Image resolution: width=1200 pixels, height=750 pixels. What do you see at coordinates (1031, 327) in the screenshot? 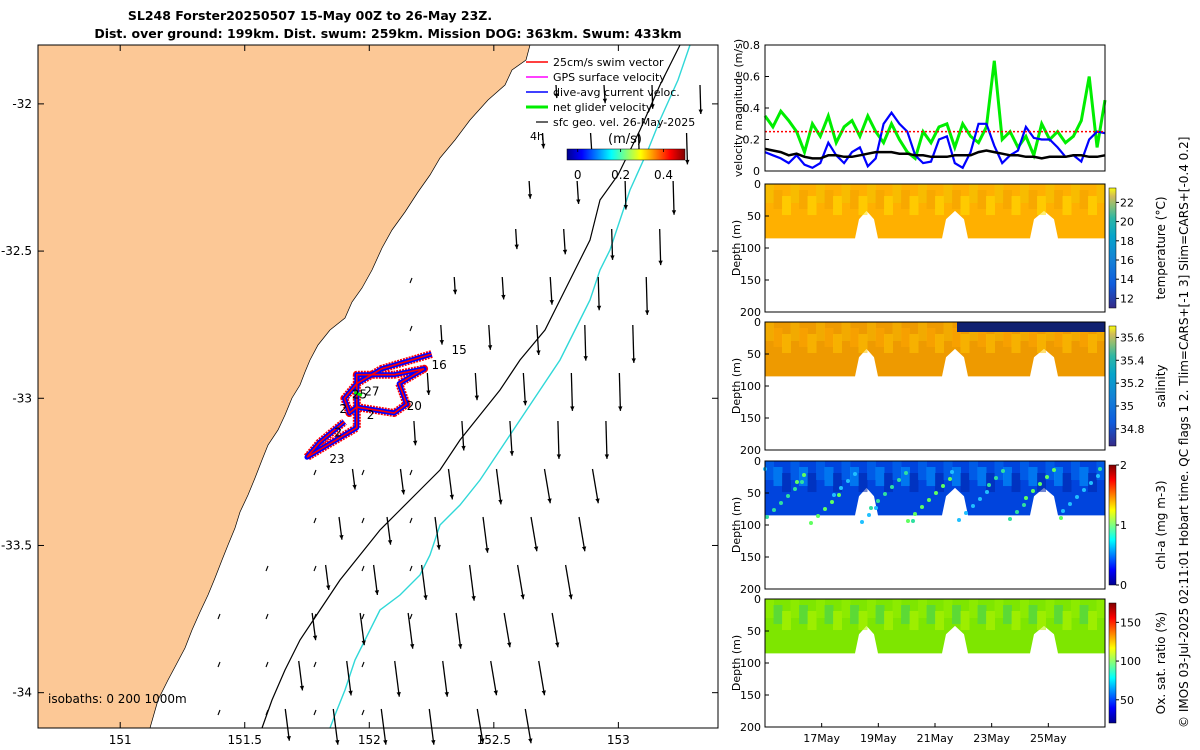
I see `section-low-salinity-band` at bounding box center [1031, 327].